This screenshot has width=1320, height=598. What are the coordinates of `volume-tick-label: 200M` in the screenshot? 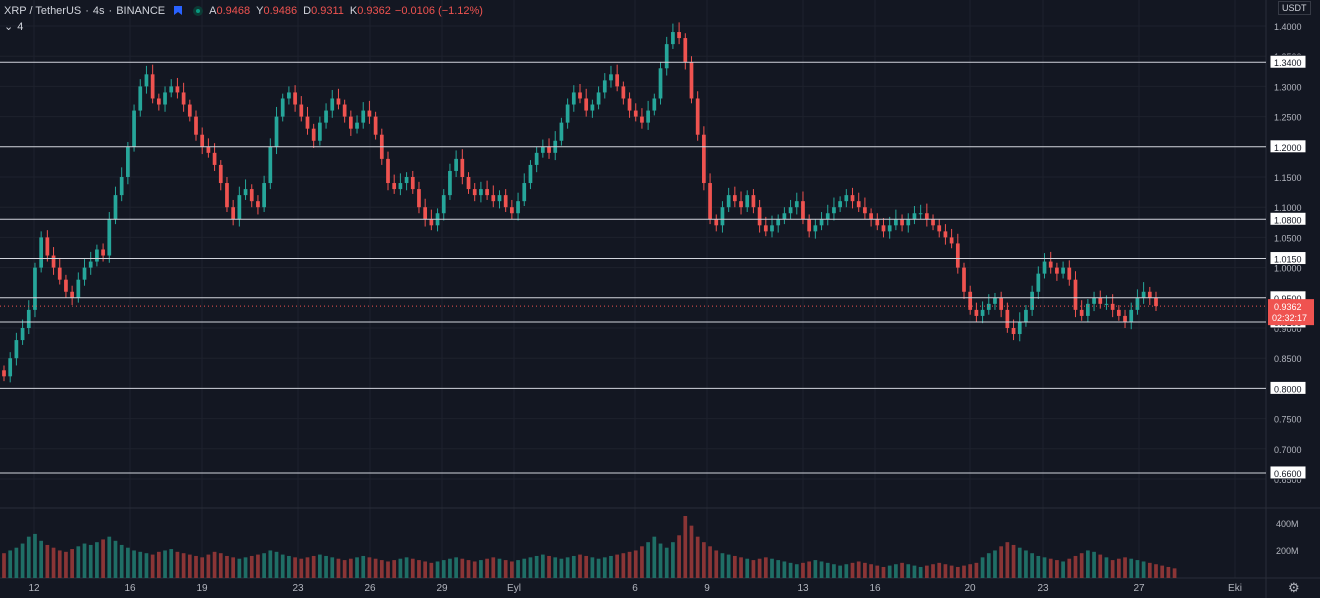 It's located at (1287, 551).